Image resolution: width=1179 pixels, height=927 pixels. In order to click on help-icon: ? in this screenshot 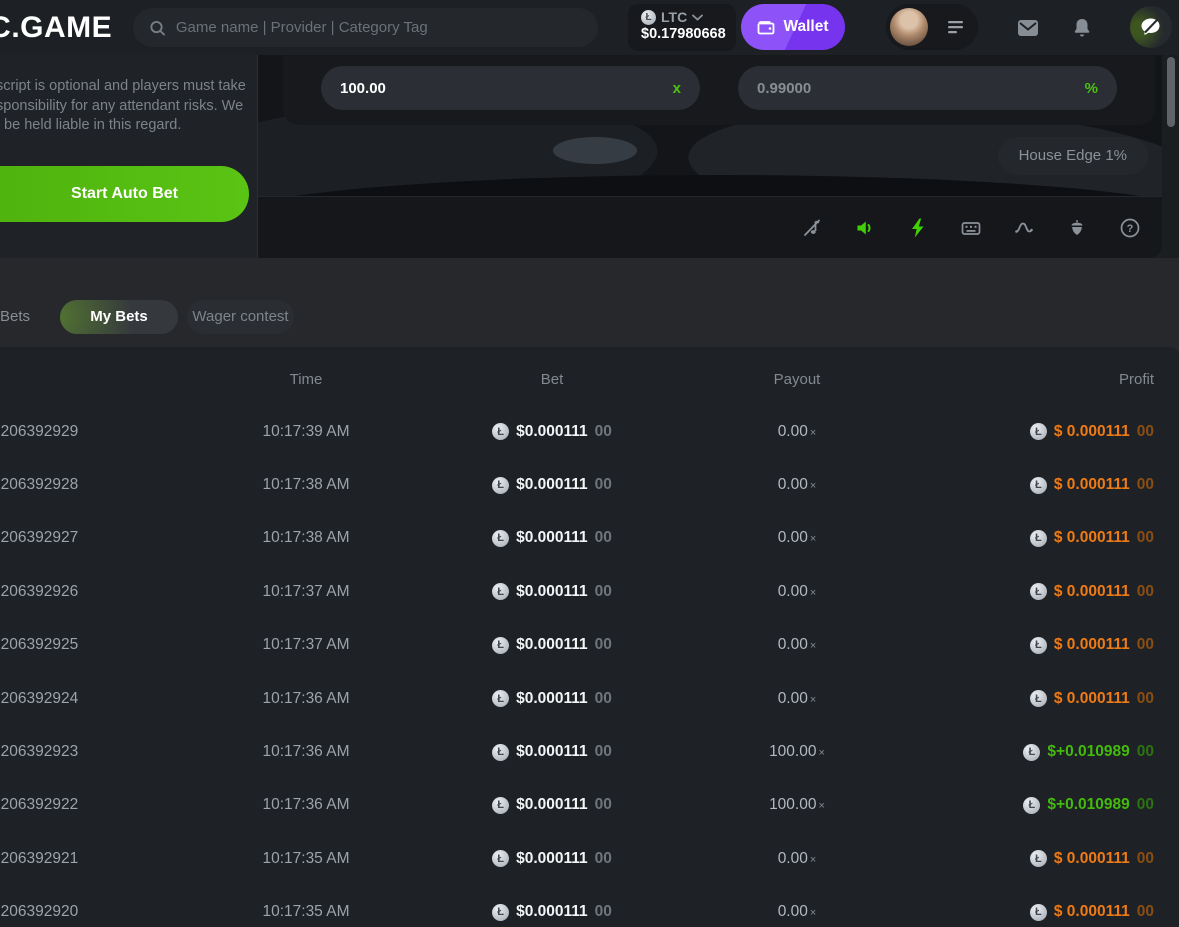, I will do `click(1130, 228)`.